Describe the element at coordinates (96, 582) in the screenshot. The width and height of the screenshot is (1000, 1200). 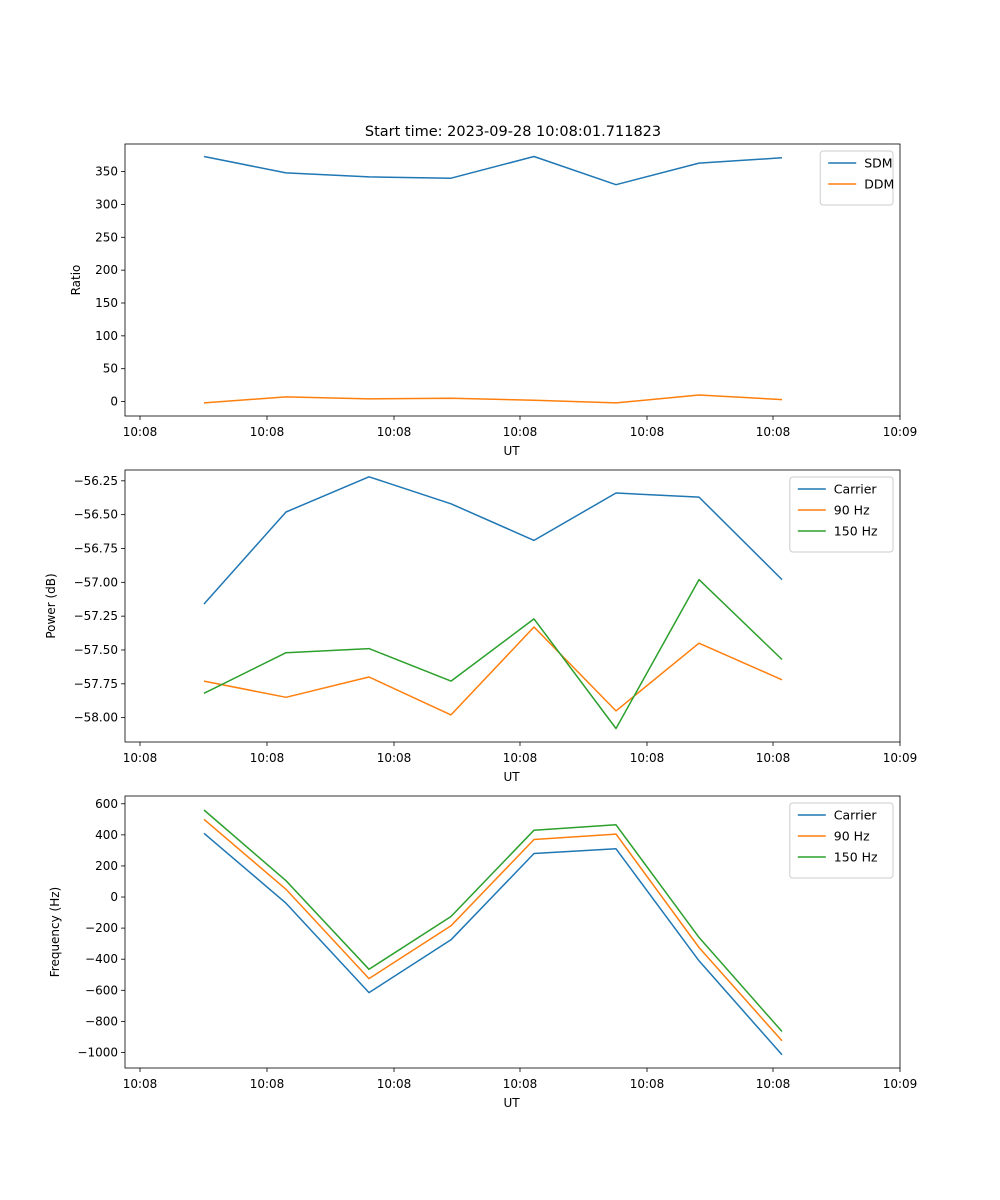
I see `y-tick-label: −57.00` at that location.